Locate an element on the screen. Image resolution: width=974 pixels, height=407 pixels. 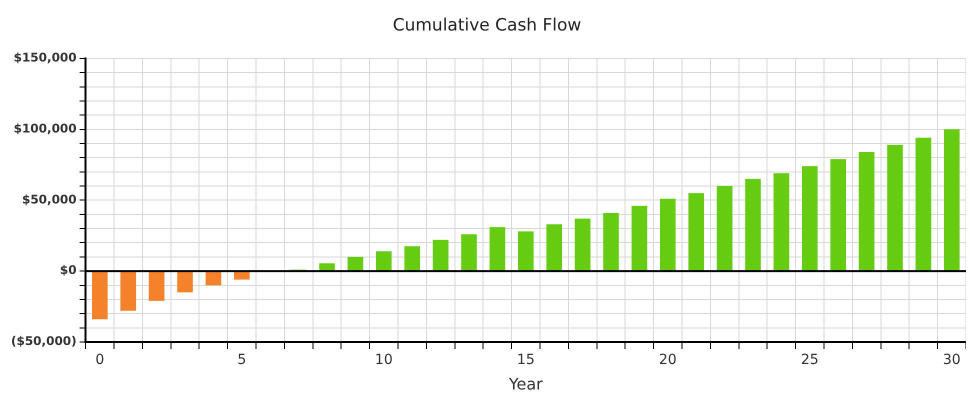
x-tick-label: 15 is located at coordinates (525, 360).